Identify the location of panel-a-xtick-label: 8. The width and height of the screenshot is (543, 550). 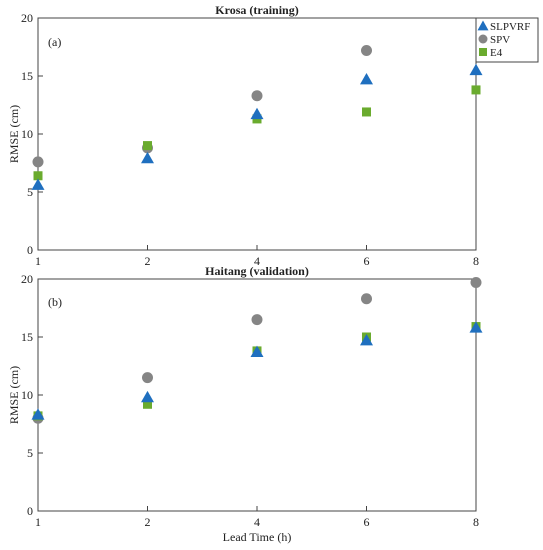
(476, 261).